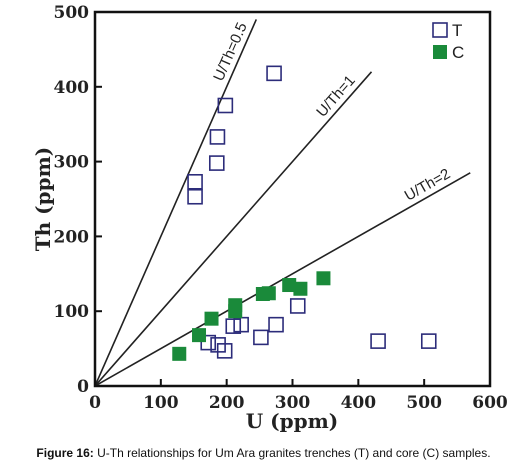 This screenshot has width=527, height=467. What do you see at coordinates (72, 237) in the screenshot?
I see `y-tick-label: 200` at bounding box center [72, 237].